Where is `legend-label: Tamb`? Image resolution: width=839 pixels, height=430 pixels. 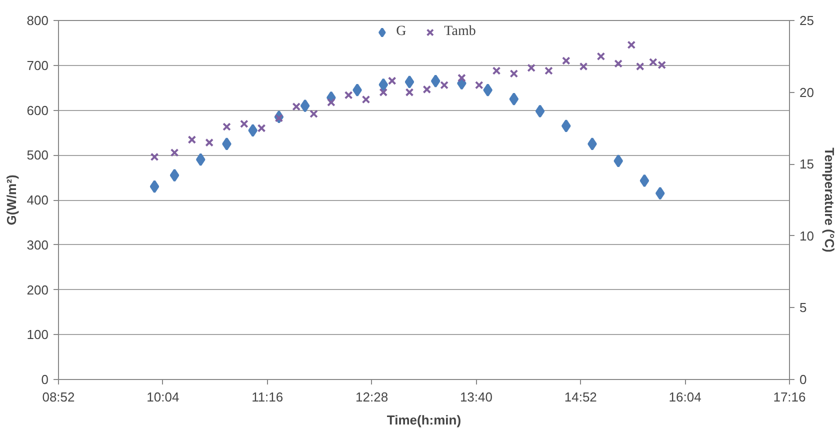
legend-label: Tamb is located at coordinates (460, 32).